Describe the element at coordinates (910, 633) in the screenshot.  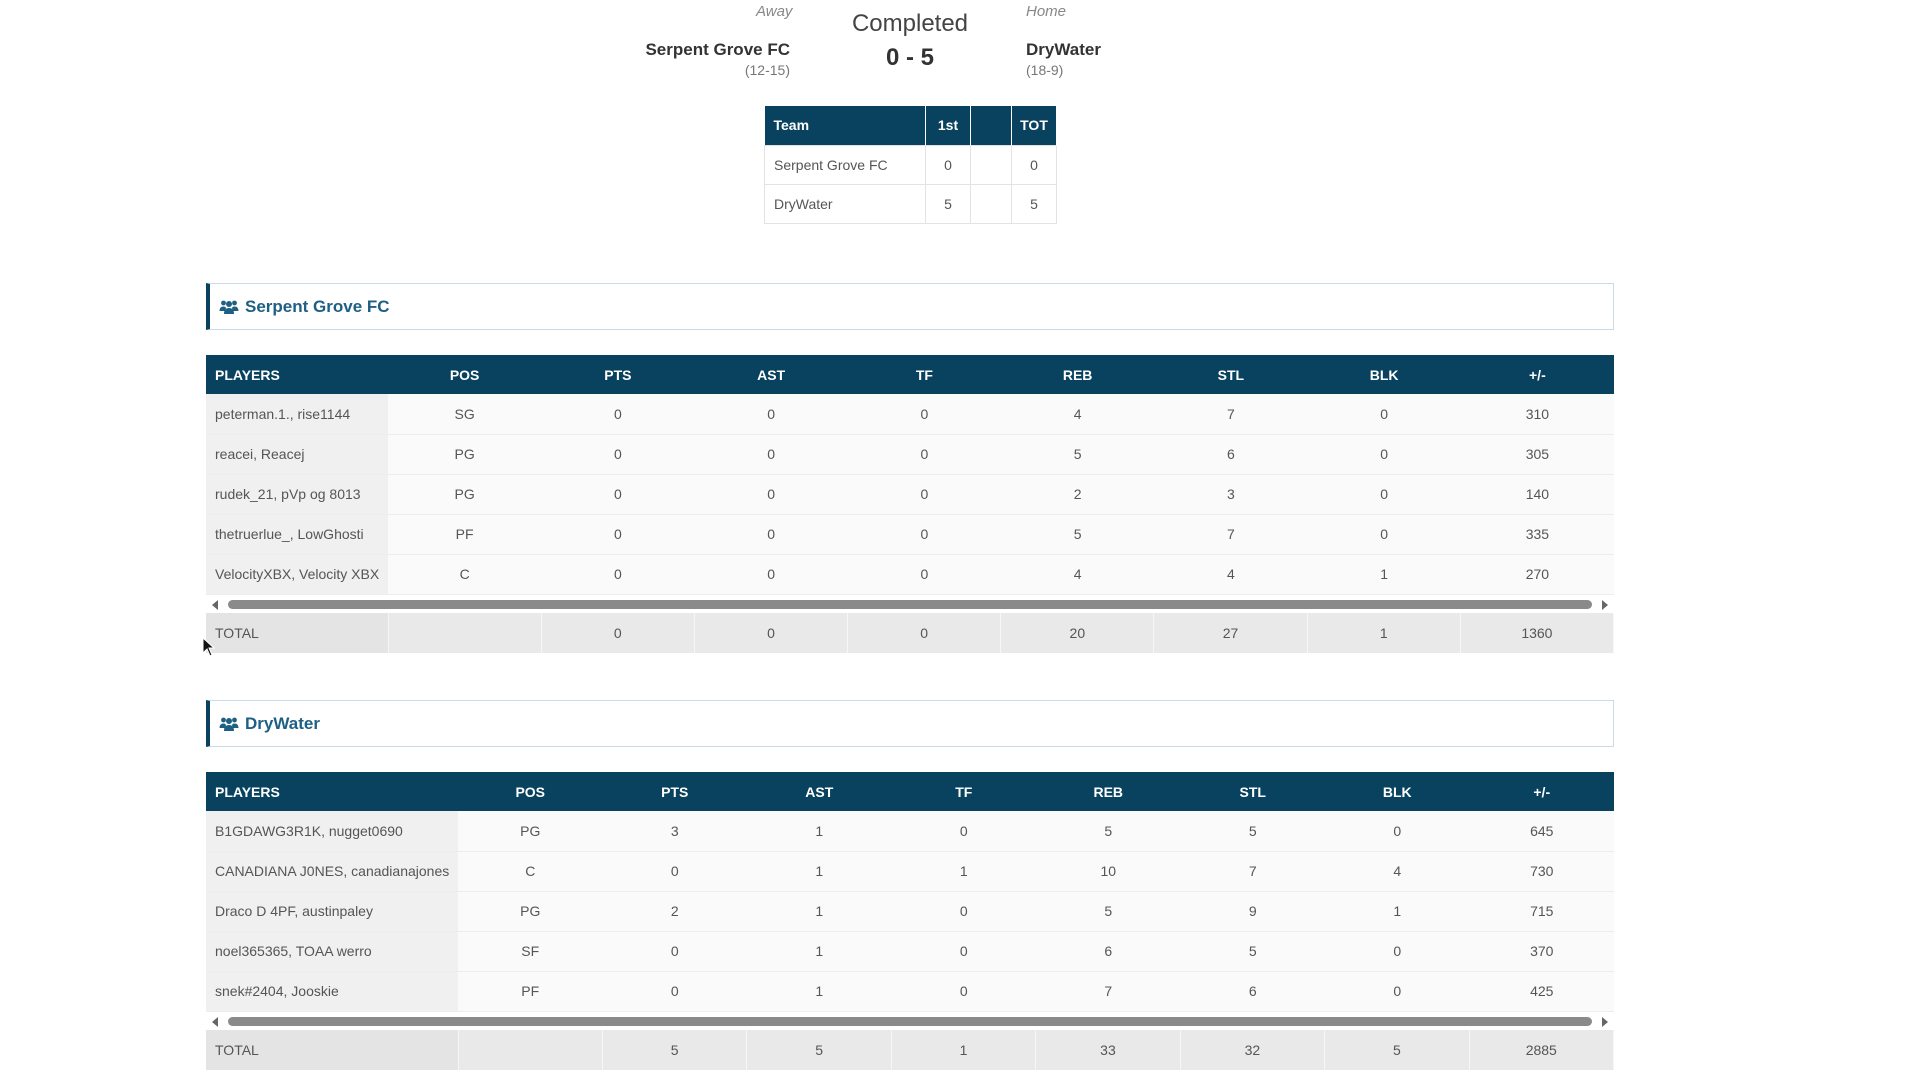
I see `totals-row: TOTAL 0 0 0 20 27 1 1360` at that location.